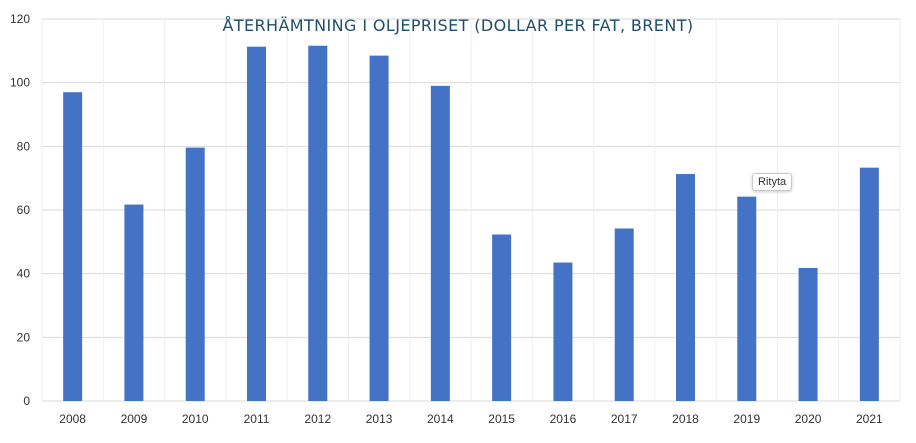 The image size is (916, 443). I want to click on x-tick-label: 2014, so click(440, 419).